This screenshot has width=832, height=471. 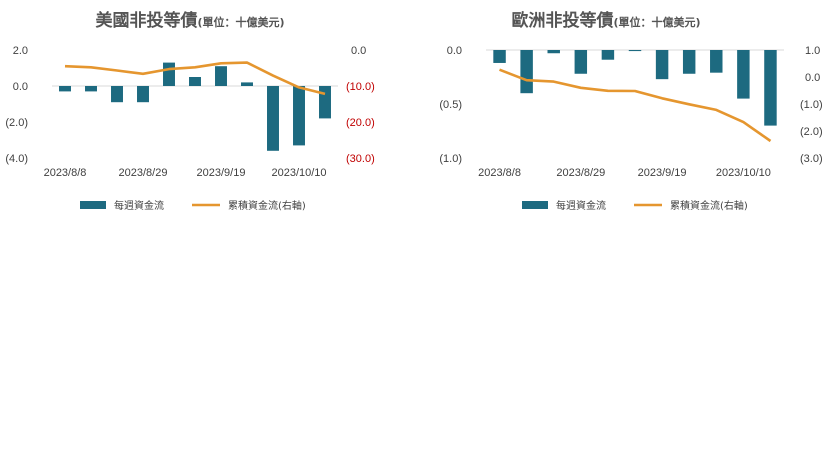 What do you see at coordinates (16, 159) in the screenshot?
I see `y-left-tick-label: (4.0)` at bounding box center [16, 159].